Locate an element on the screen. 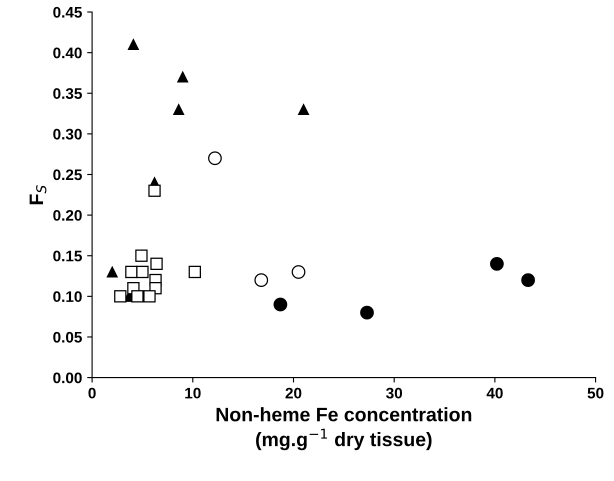 The height and width of the screenshot is (481, 614). y-tick-label: 0.15 is located at coordinates (67, 256).